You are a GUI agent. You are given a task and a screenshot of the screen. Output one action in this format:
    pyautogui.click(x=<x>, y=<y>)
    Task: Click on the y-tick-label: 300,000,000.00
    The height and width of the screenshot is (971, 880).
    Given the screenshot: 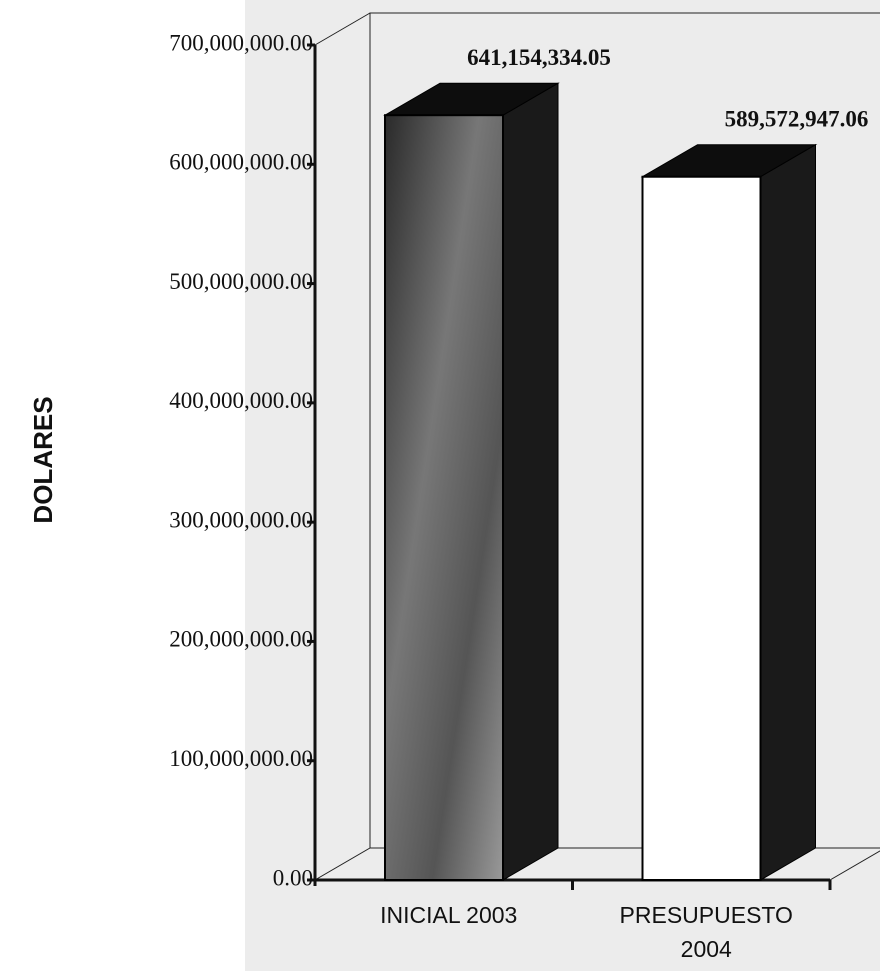 What is the action you would take?
    pyautogui.click(x=241, y=519)
    